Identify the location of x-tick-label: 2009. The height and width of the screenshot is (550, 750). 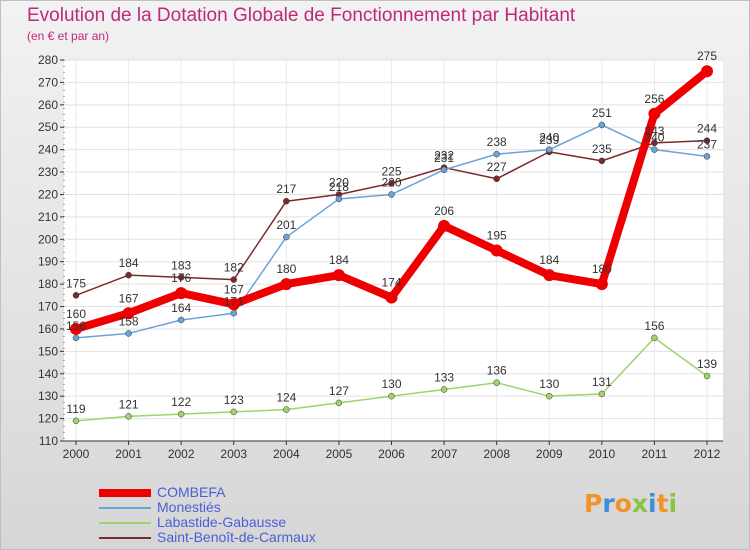
(549, 454).